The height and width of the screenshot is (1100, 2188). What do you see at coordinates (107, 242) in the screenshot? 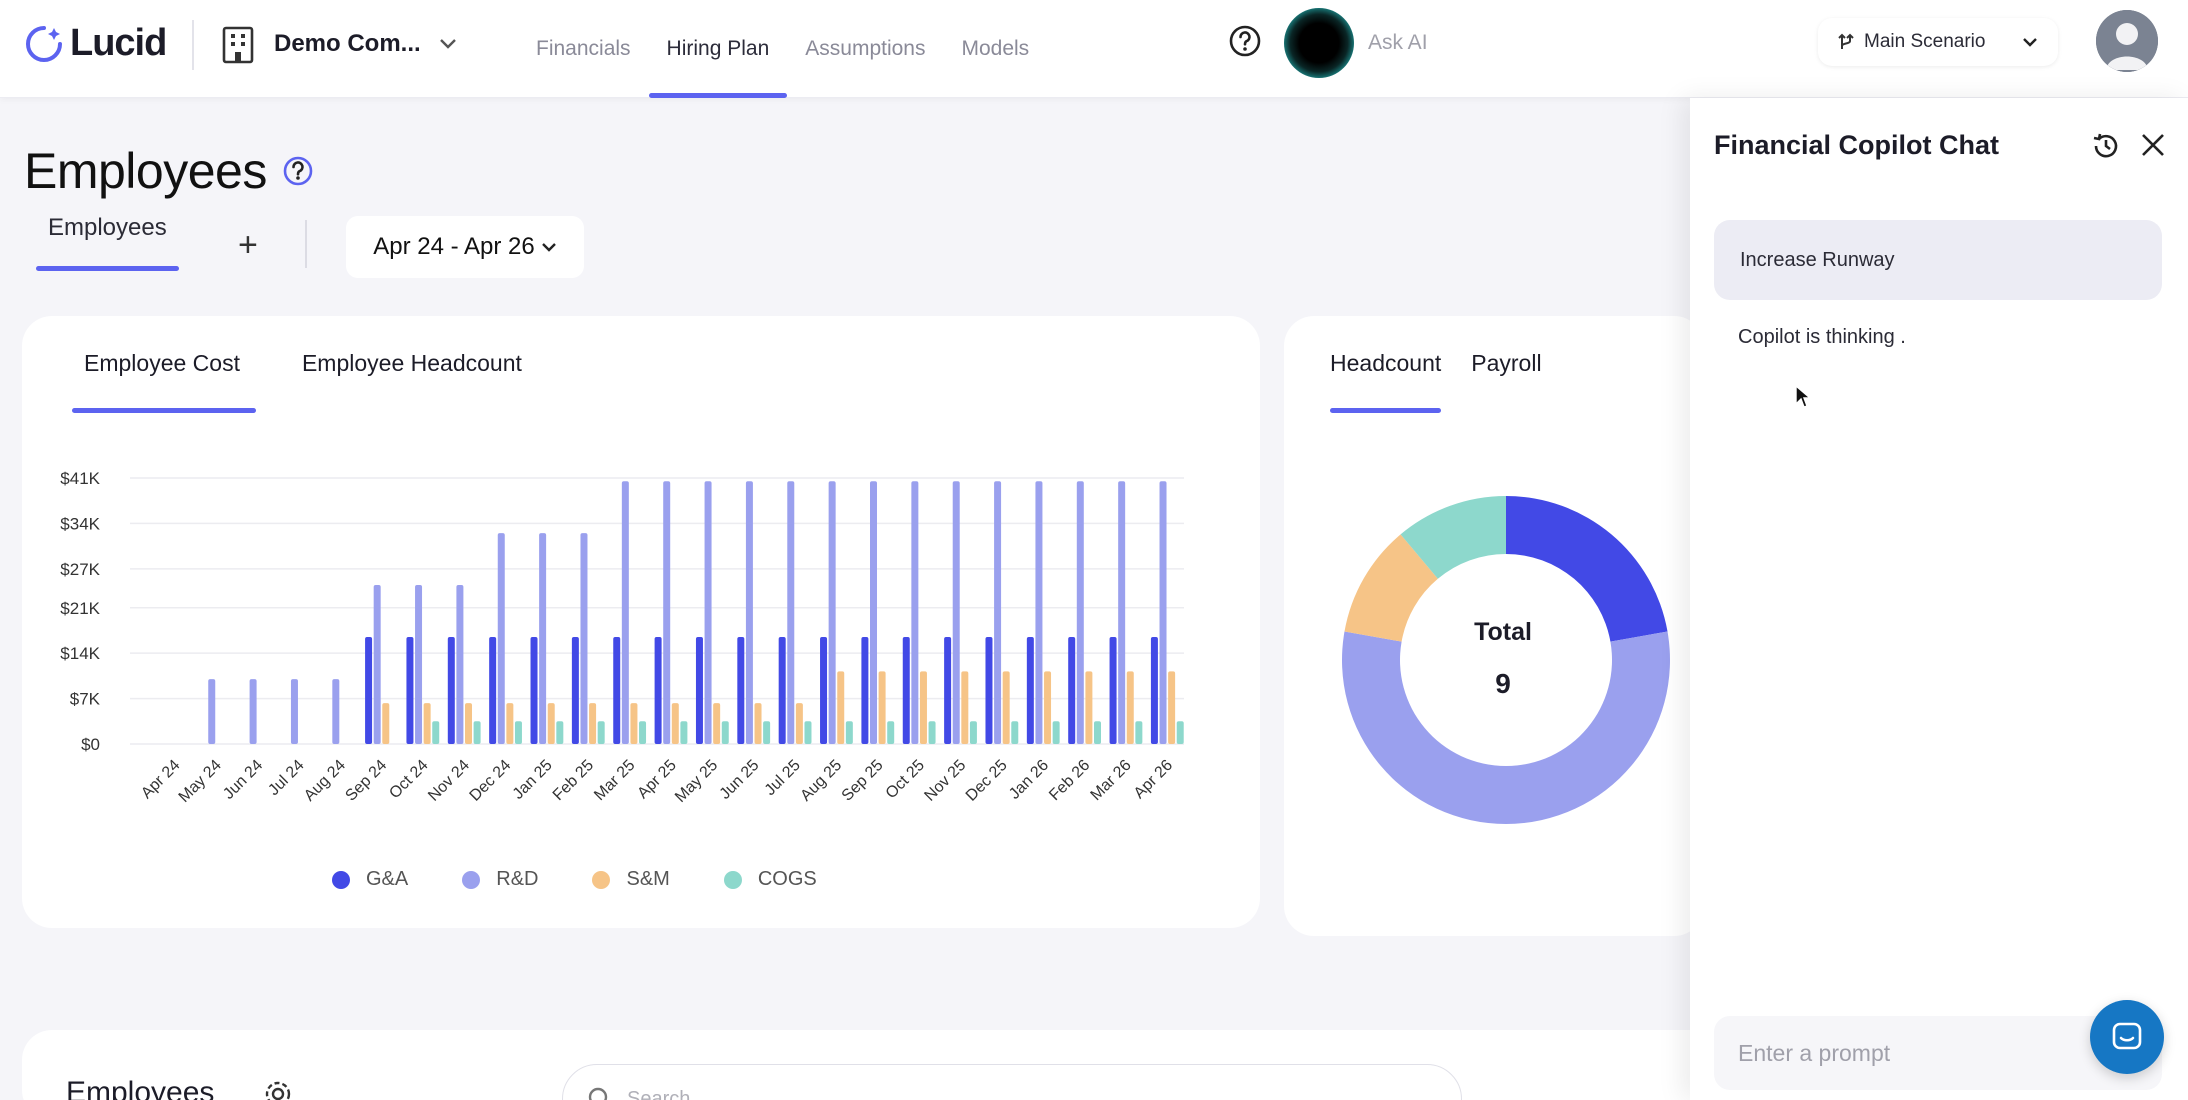
I see `tab-employees: Employees` at bounding box center [107, 242].